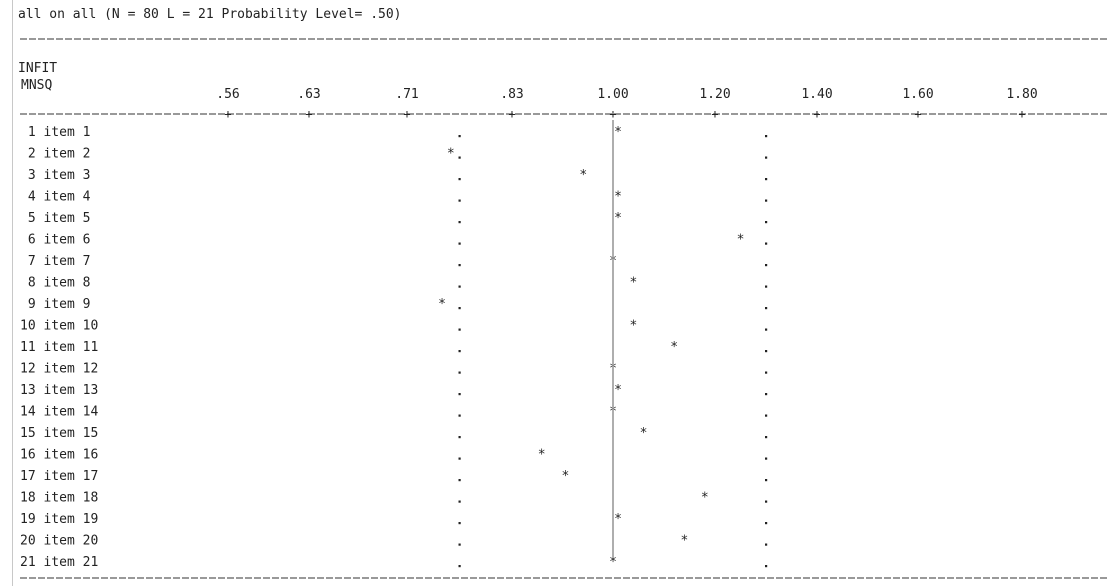  Describe the element at coordinates (227, 94) in the screenshot. I see `tick-label: .56` at that location.